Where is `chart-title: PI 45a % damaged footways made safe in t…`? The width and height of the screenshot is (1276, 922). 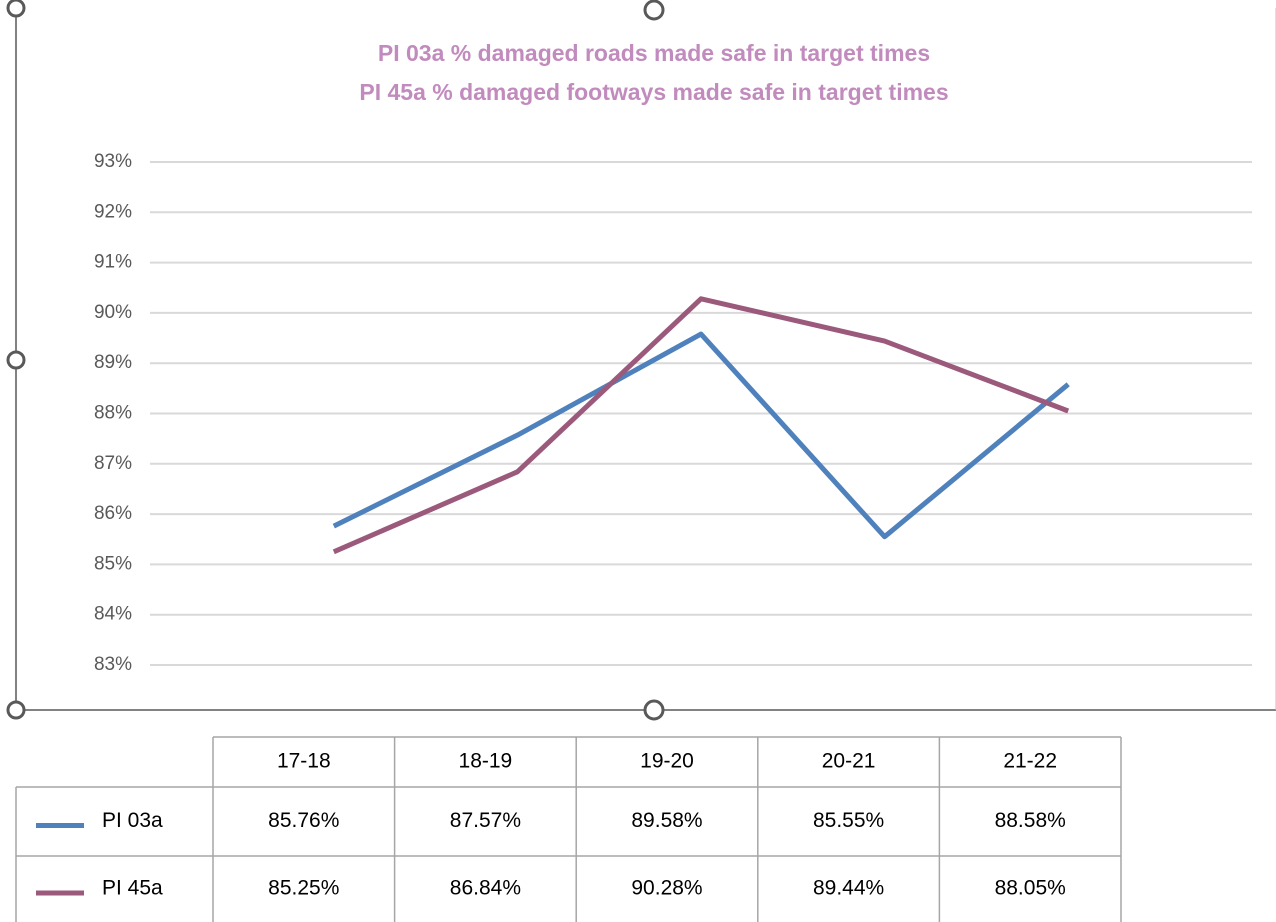
chart-title: PI 45a % damaged footways made safe in t… is located at coordinates (653, 92).